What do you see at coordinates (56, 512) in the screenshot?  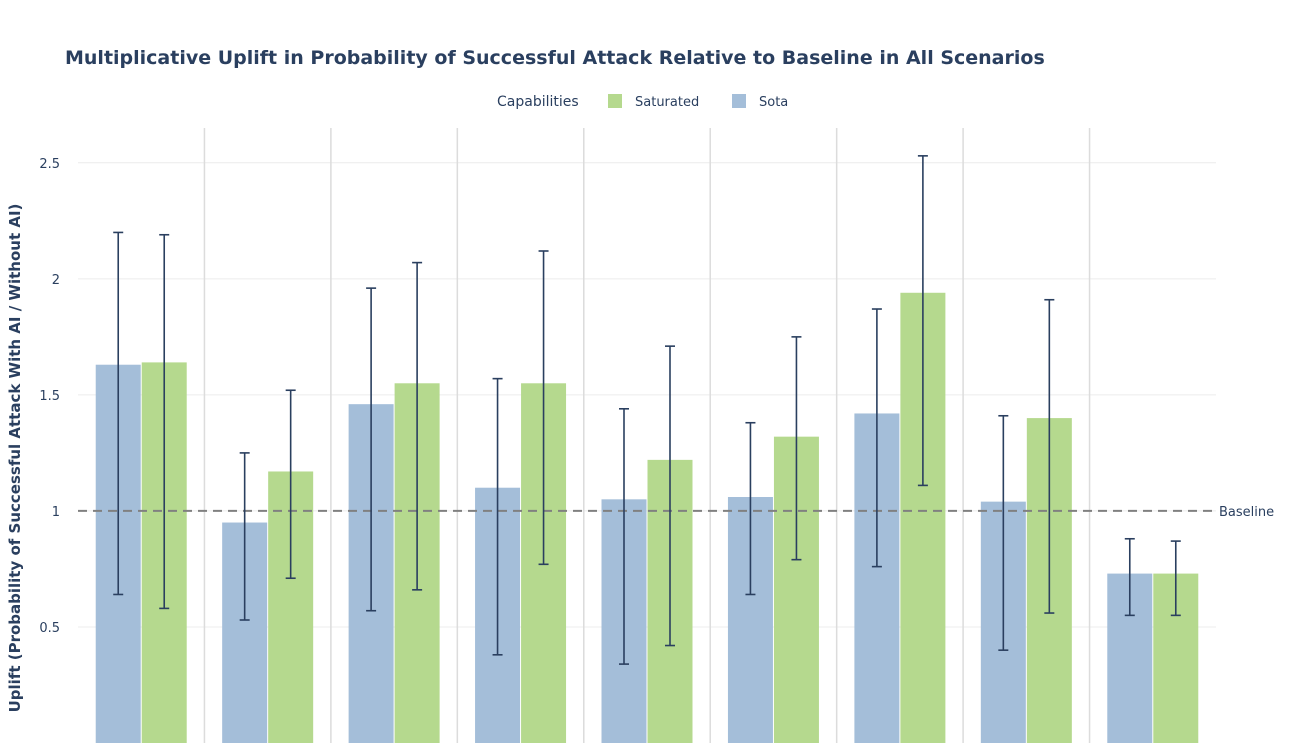 I see `y-tick-label: 1` at bounding box center [56, 512].